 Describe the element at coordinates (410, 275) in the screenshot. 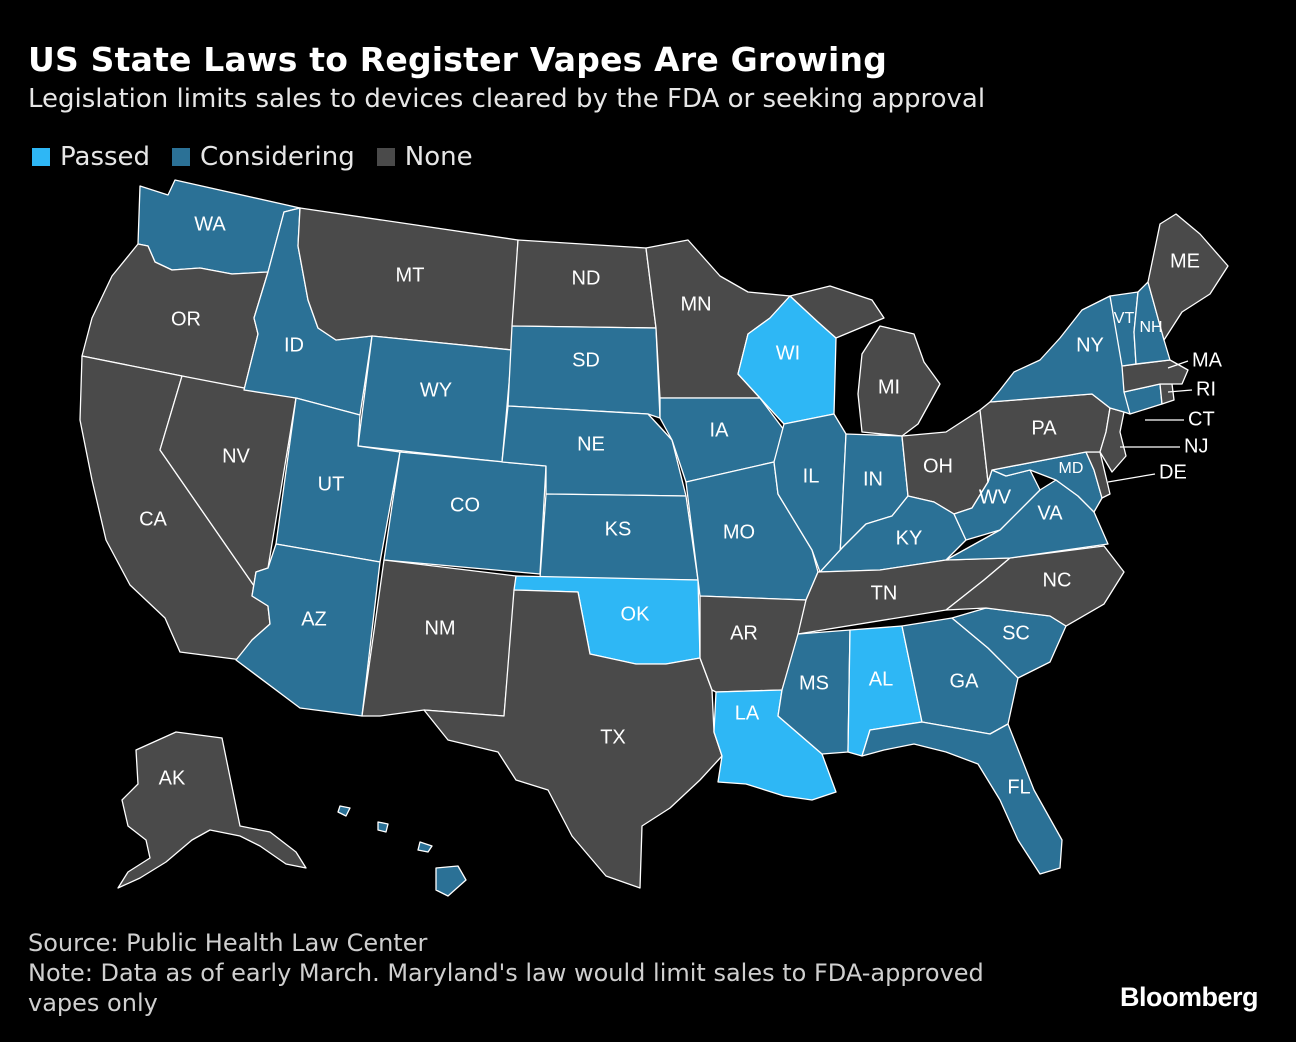

I see `label-mt: MT` at that location.